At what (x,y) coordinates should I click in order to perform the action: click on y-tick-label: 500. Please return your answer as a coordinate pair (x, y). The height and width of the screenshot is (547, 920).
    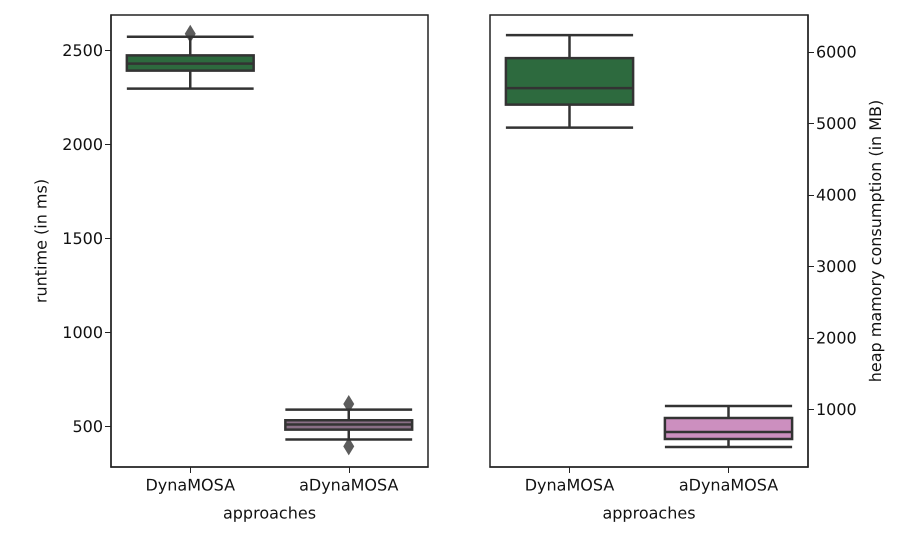
    Looking at the image, I should click on (87, 426).